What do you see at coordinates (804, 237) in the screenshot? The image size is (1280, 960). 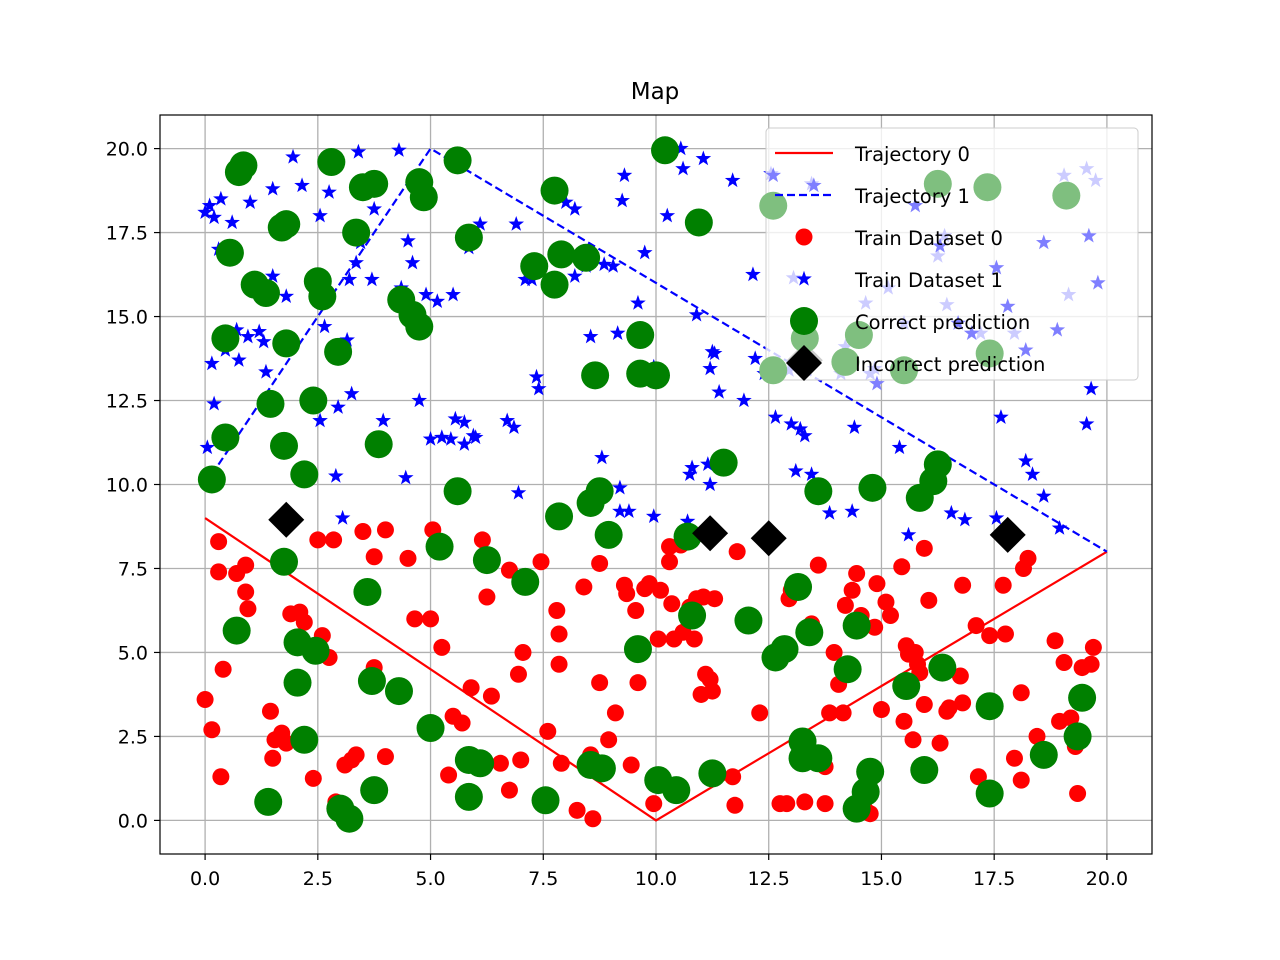 I see `legend-dot-handle` at bounding box center [804, 237].